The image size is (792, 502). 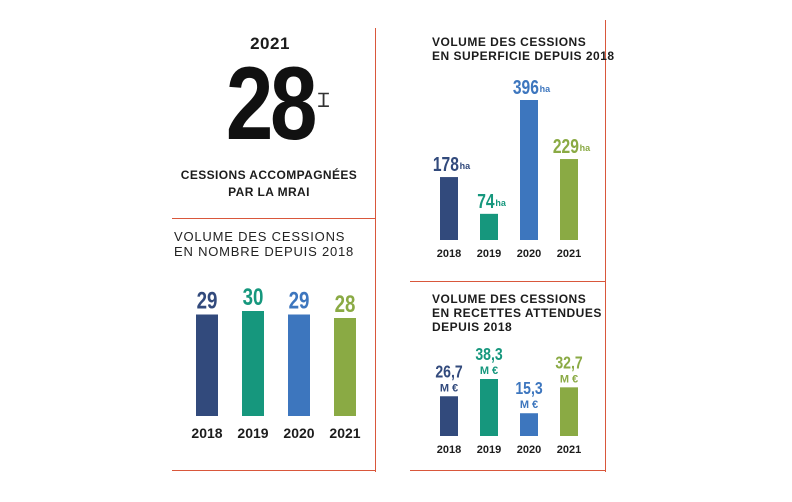 I want to click on kpi-caption: CESSIONS ACCOMPAGNÉES PAR LA MRAI, so click(x=269, y=183).